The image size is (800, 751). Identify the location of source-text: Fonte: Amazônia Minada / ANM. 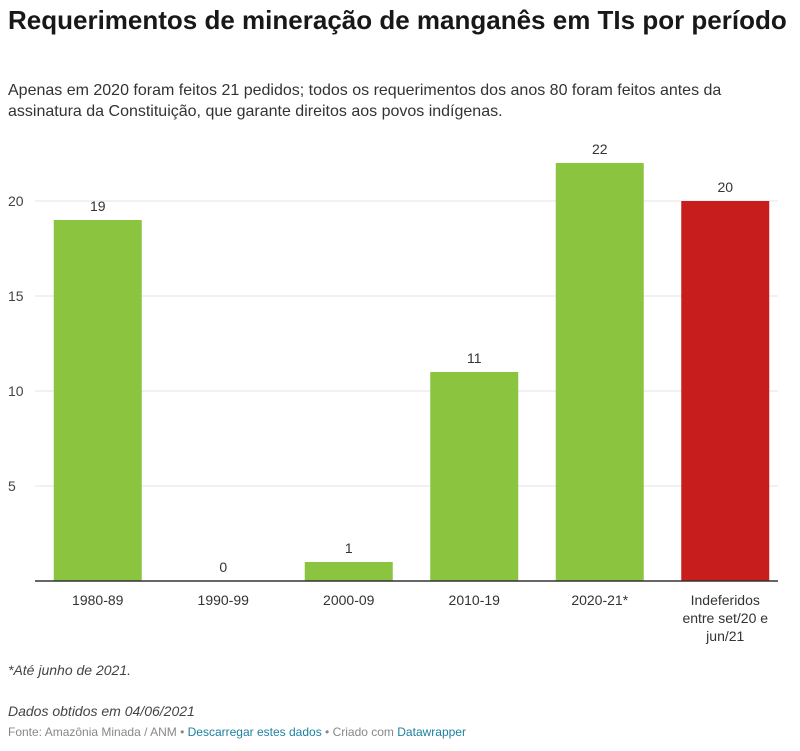
(92, 732).